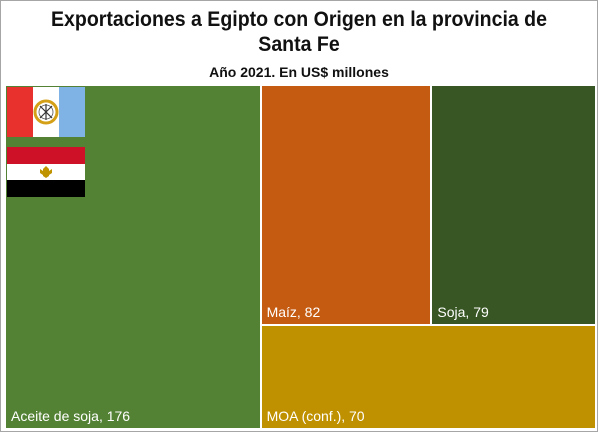  I want to click on tile-label: MOA (conf.), 70, so click(315, 415).